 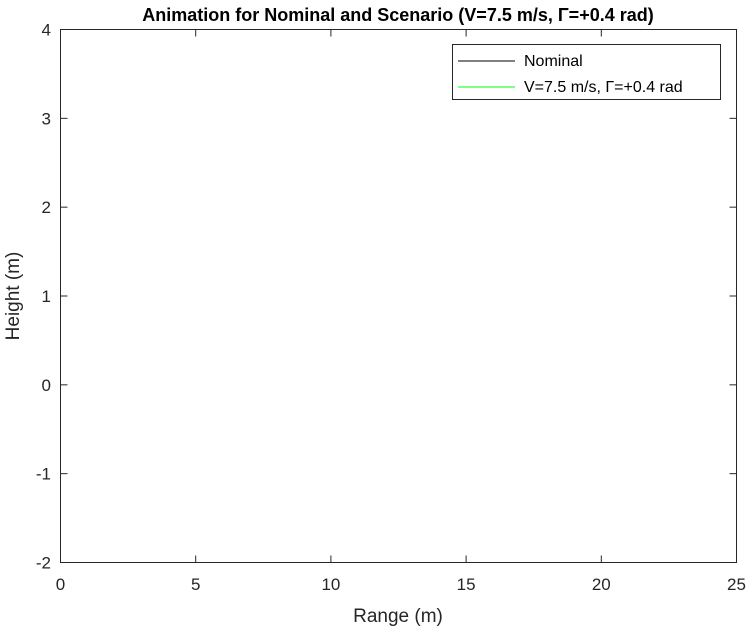 What do you see at coordinates (43, 474) in the screenshot?
I see `y-tick-label: -1` at bounding box center [43, 474].